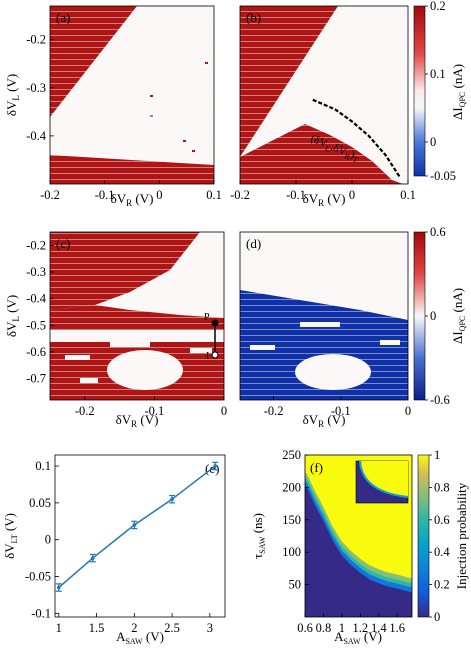 This screenshot has width=471, height=659. Describe the element at coordinates (442, 520) in the screenshot. I see `cbtick-label-f-2: 0.6` at that location.